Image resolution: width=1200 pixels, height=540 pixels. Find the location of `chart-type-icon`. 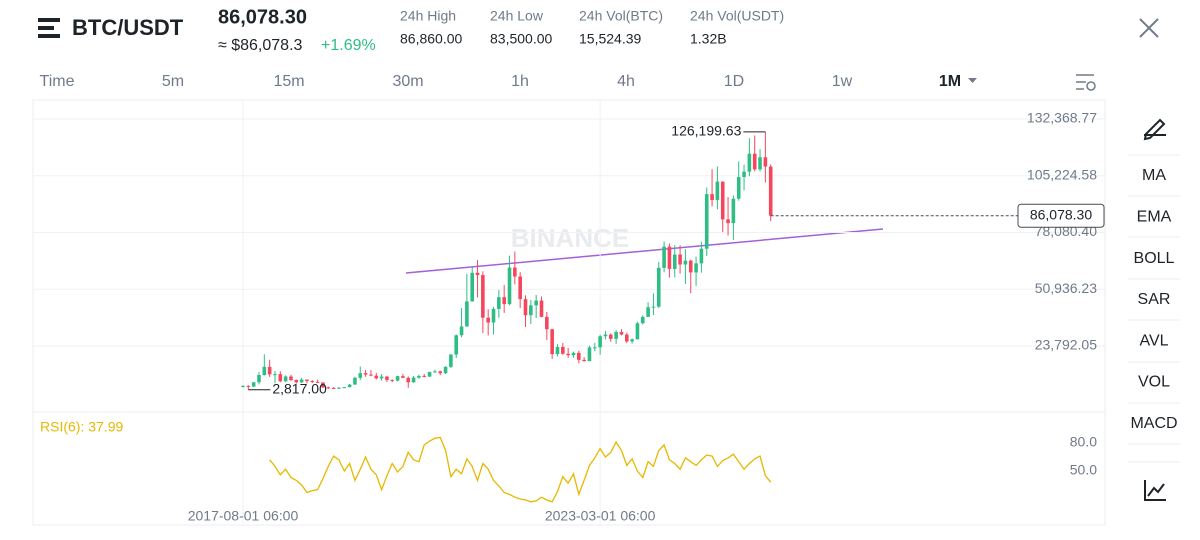

chart-type-icon is located at coordinates (1155, 490).